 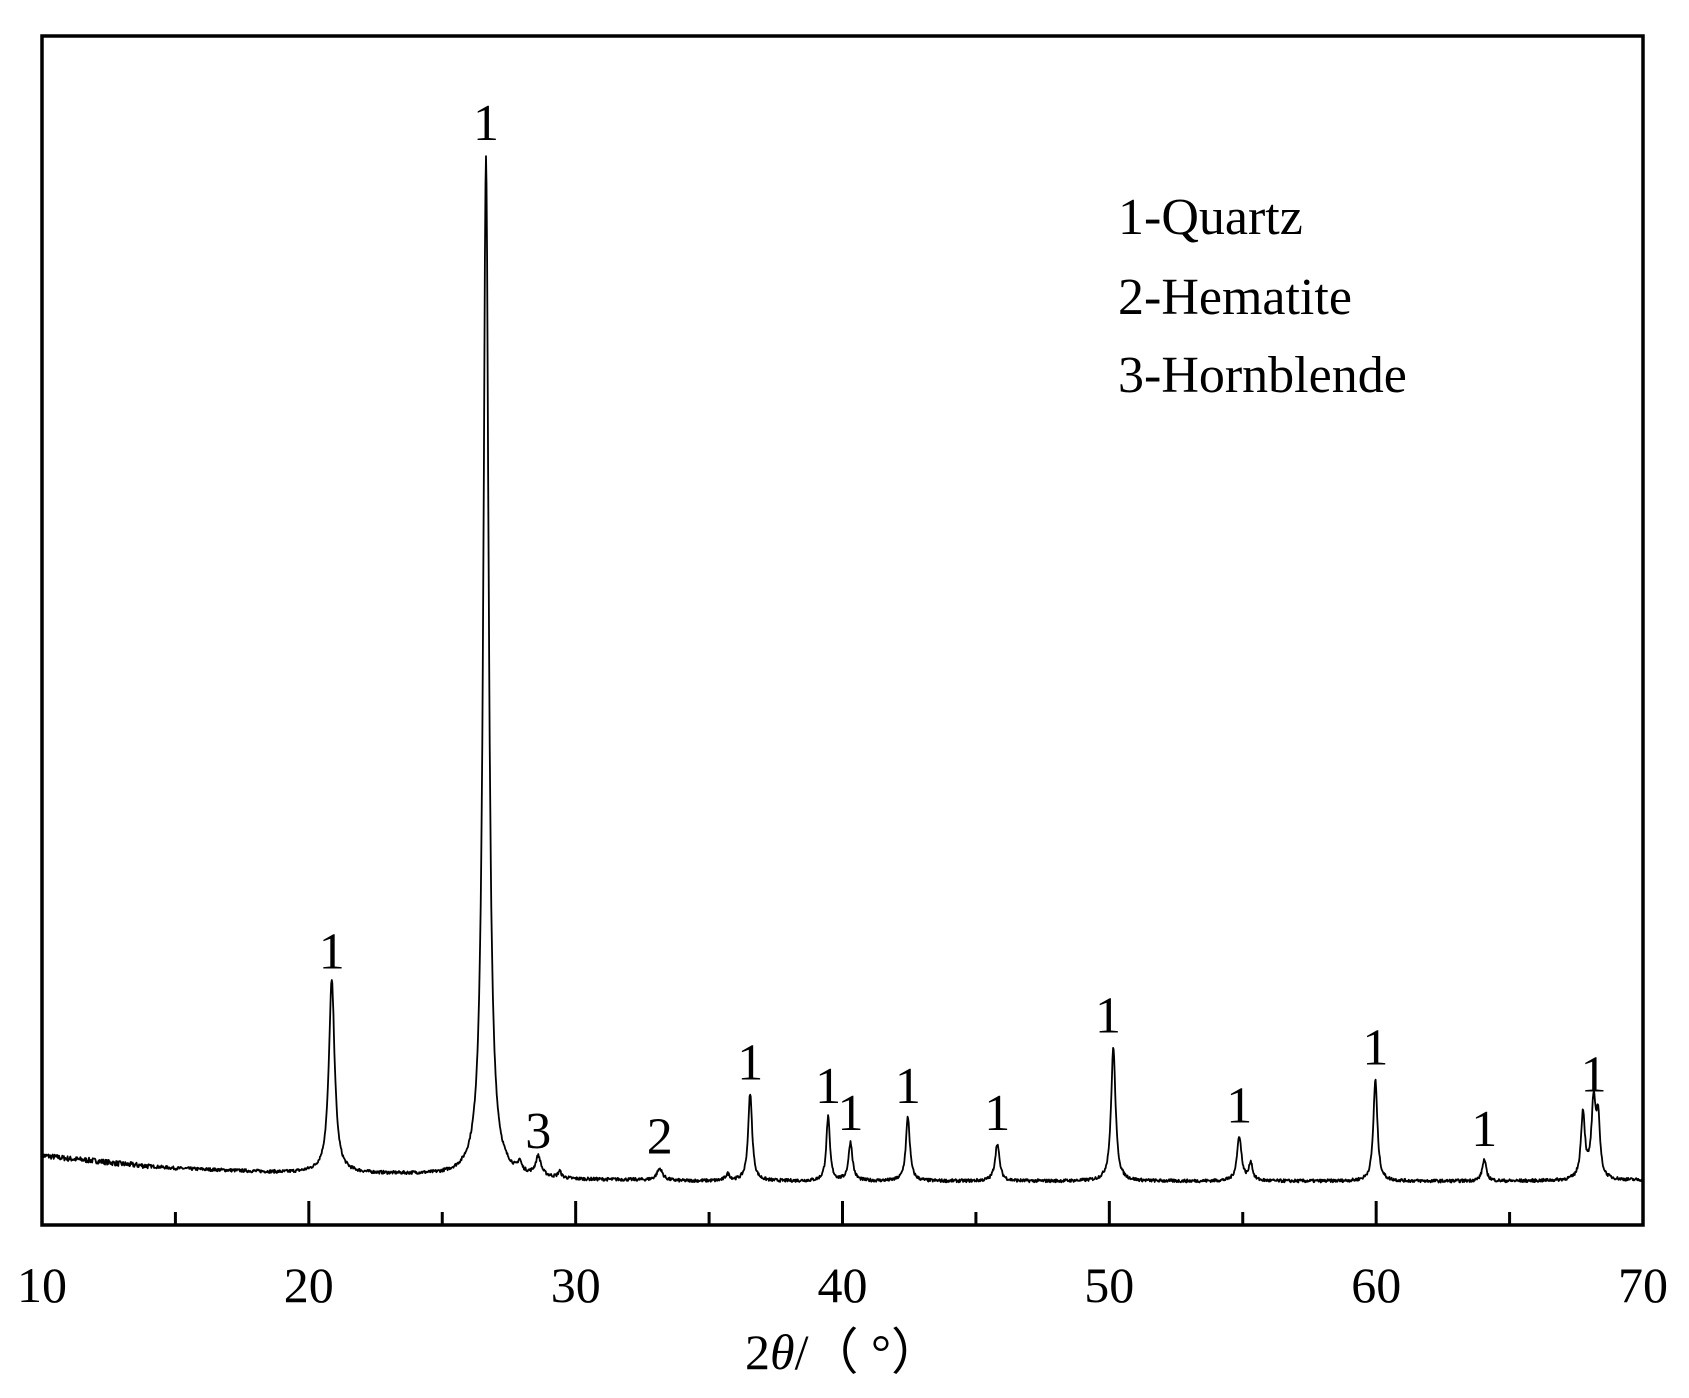 I want to click on x-tick-label: 20, so click(x=309, y=1285).